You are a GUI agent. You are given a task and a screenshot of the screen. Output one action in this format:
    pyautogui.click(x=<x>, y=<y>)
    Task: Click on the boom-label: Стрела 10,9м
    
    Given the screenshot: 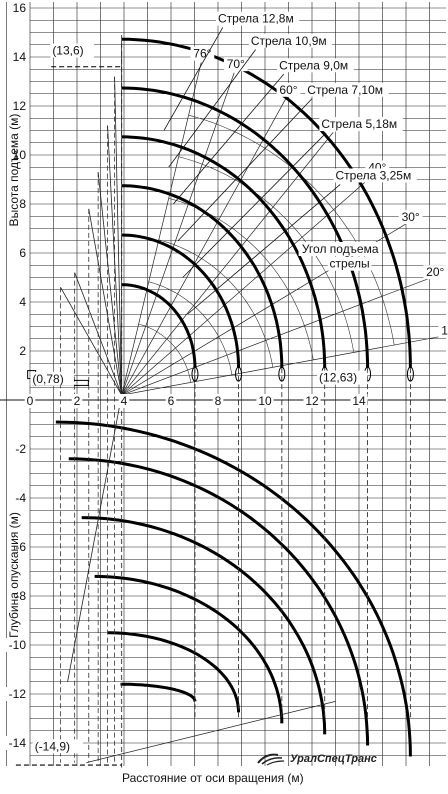 What is the action you would take?
    pyautogui.click(x=289, y=41)
    